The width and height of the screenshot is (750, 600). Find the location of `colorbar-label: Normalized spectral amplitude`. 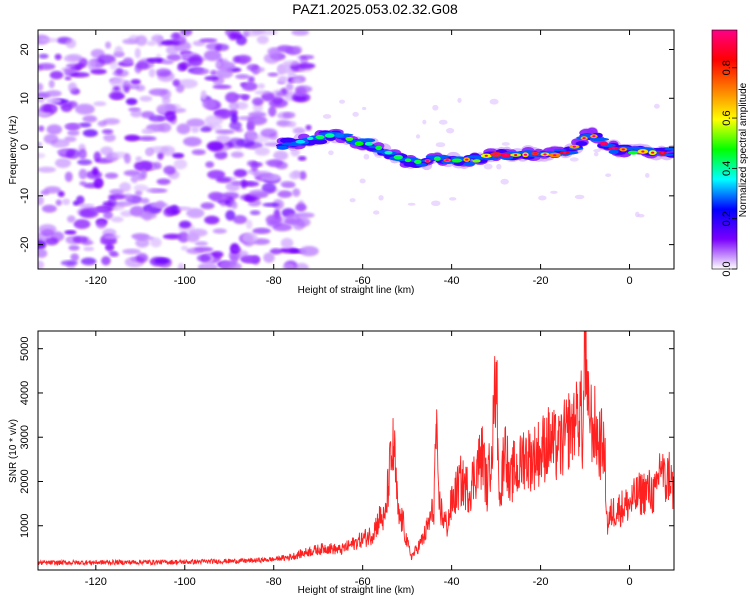

colorbar-label: Normalized spectral amplitude is located at coordinates (743, 149).